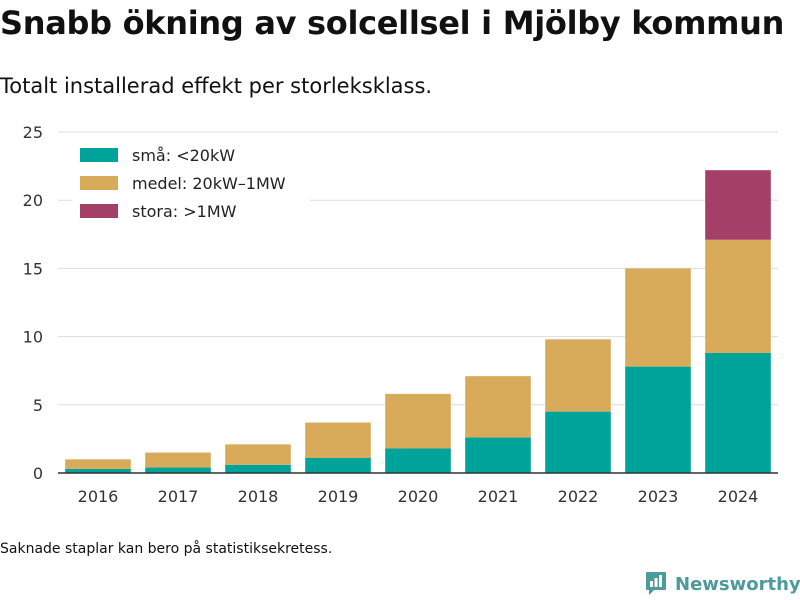 The height and width of the screenshot is (600, 800). I want to click on x-tick-label: 2019, so click(338, 496).